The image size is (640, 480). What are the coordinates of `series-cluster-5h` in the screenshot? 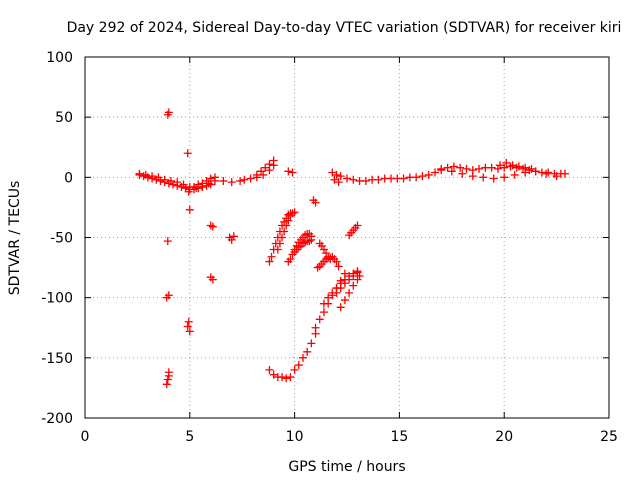 It's located at (188, 242).